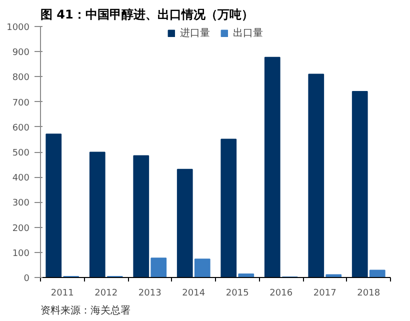 The height and width of the screenshot is (321, 410). What do you see at coordinates (150, 293) in the screenshot?
I see `x-tick-label: 2013` at bounding box center [150, 293].